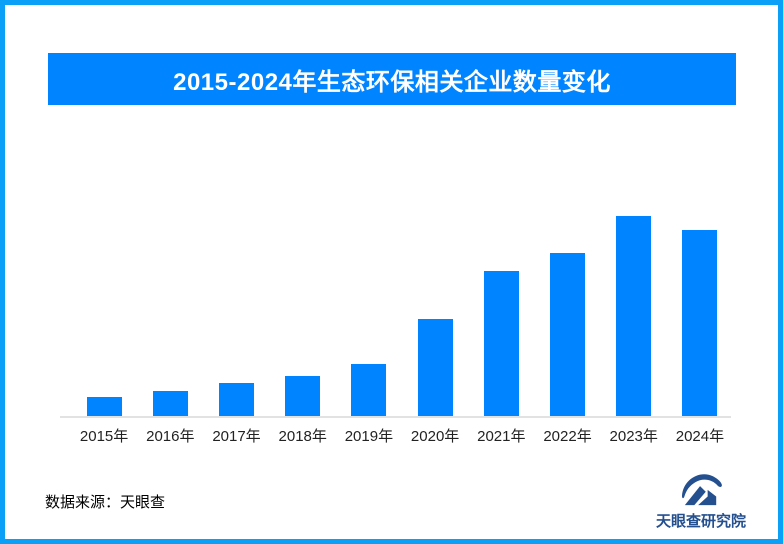 Image resolution: width=783 pixels, height=544 pixels. What do you see at coordinates (634, 316) in the screenshot?
I see `bar-2023年` at bounding box center [634, 316].